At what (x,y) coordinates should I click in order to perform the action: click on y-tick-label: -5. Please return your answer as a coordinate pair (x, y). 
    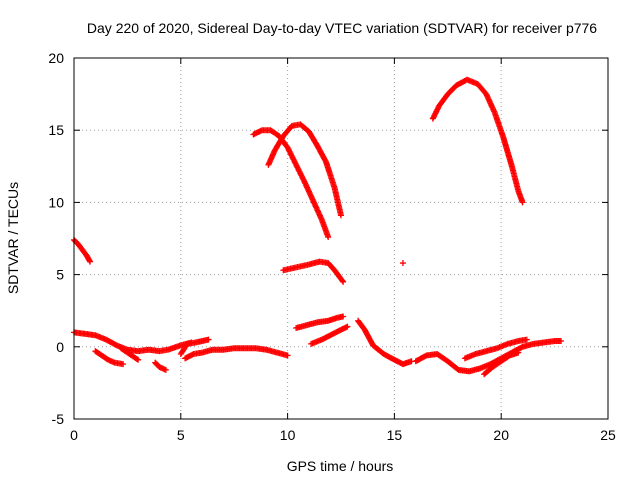
    Looking at the image, I should click on (58, 419).